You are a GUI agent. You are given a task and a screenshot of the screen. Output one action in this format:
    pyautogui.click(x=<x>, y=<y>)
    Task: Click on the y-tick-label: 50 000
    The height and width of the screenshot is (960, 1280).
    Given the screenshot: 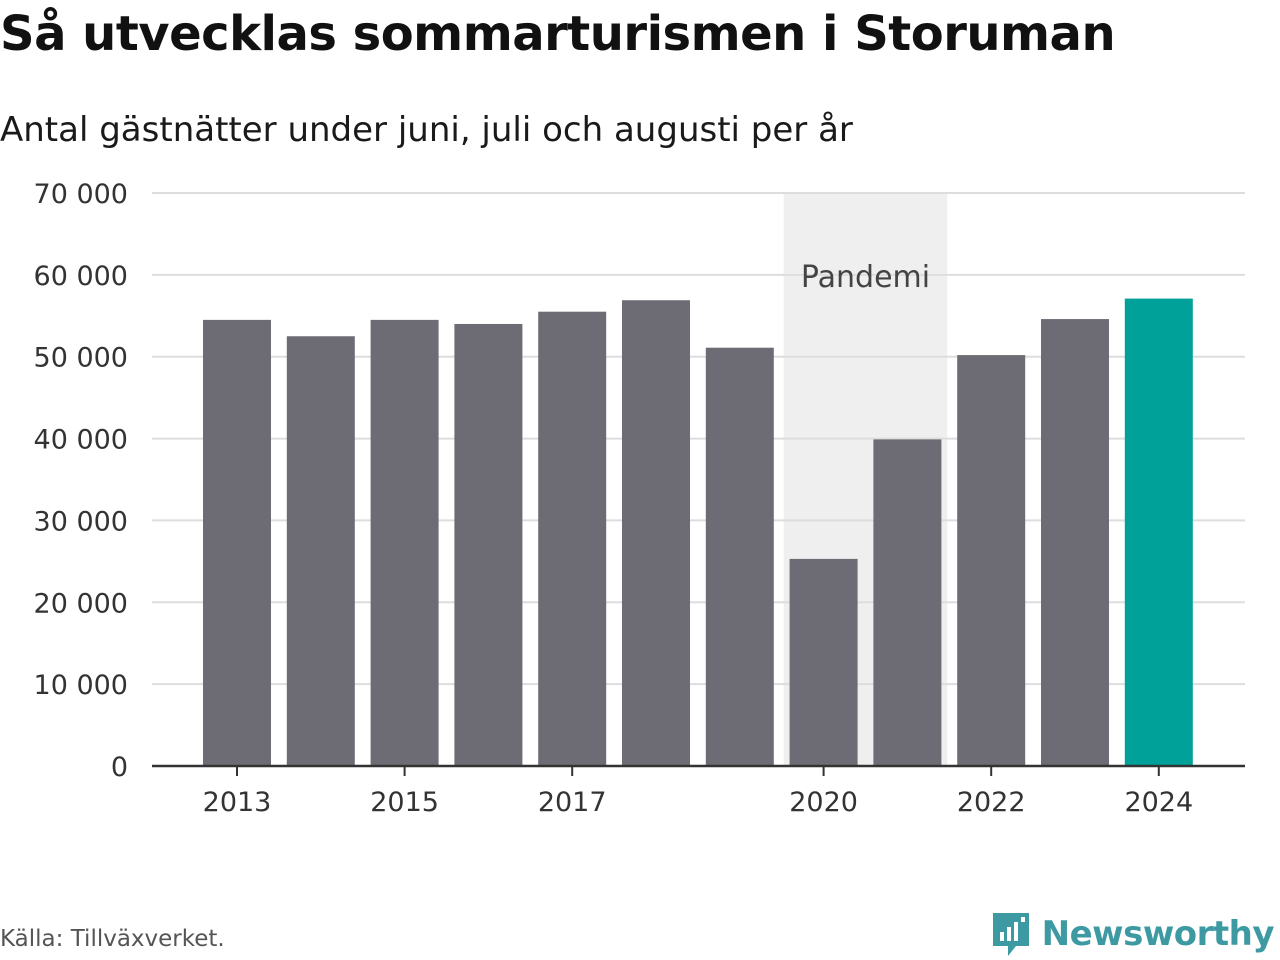 What is the action you would take?
    pyautogui.click(x=81, y=358)
    